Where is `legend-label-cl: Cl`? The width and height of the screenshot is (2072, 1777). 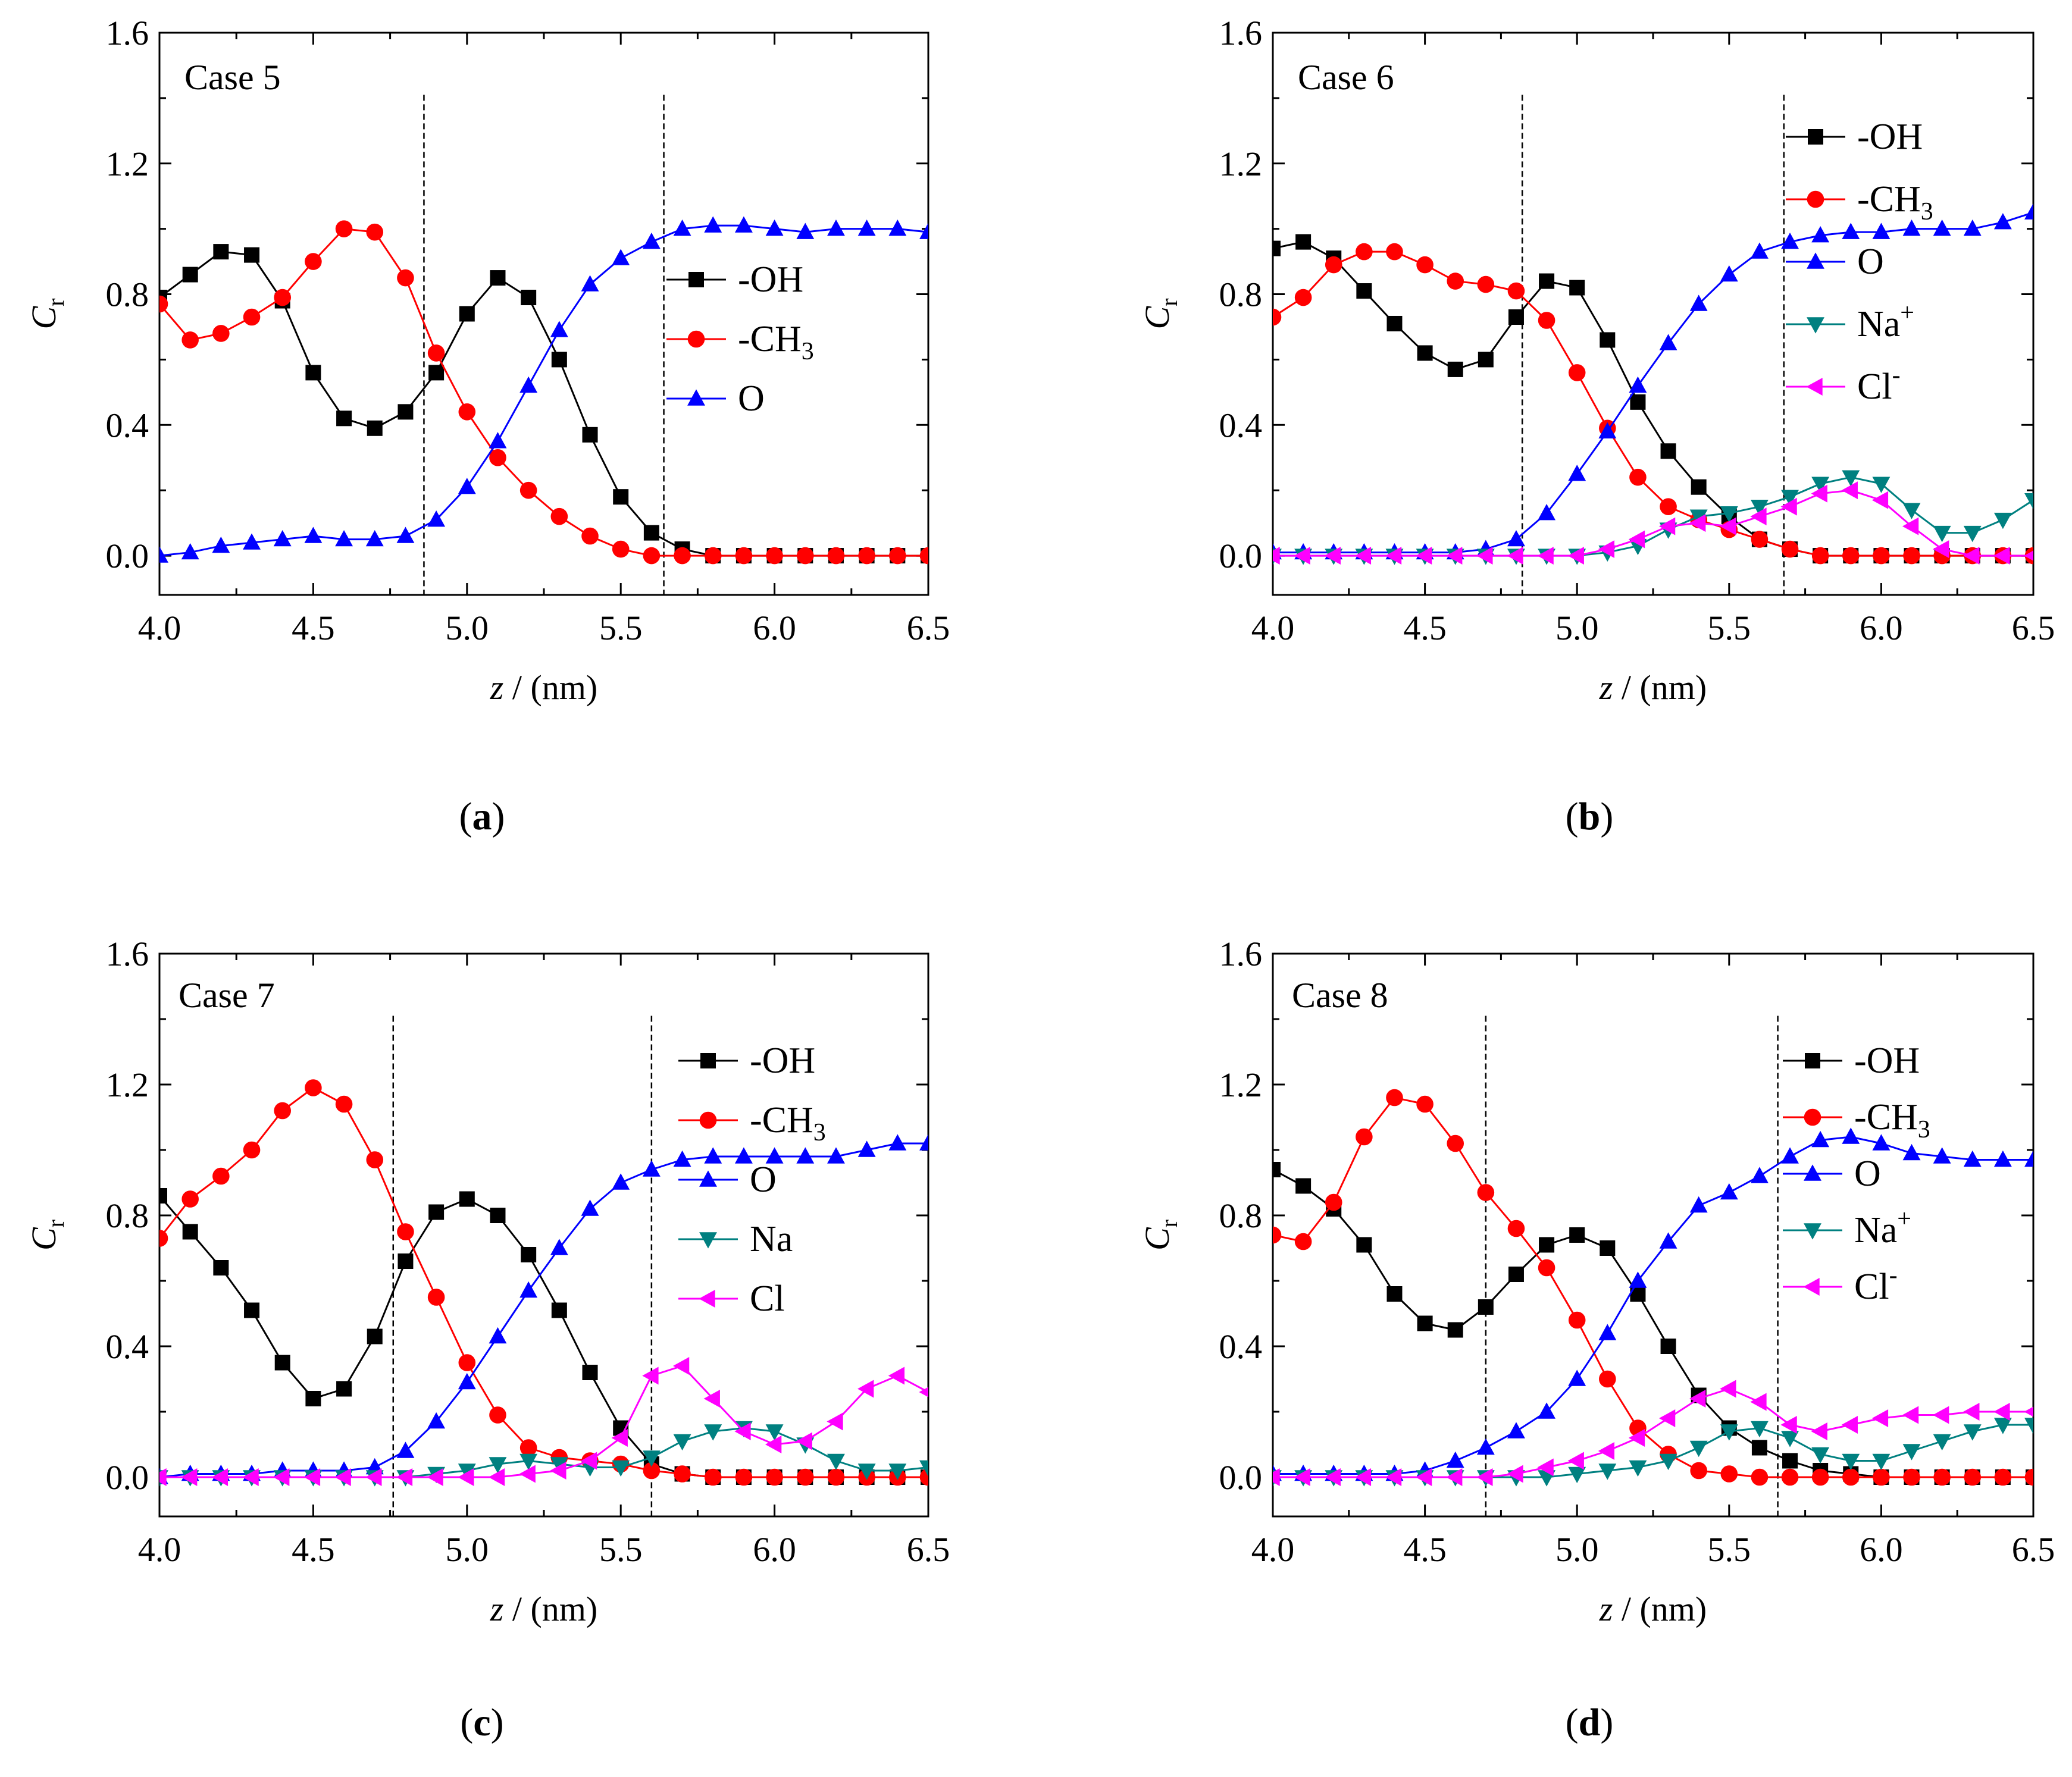 legend-label-cl: Cl is located at coordinates (767, 1298).